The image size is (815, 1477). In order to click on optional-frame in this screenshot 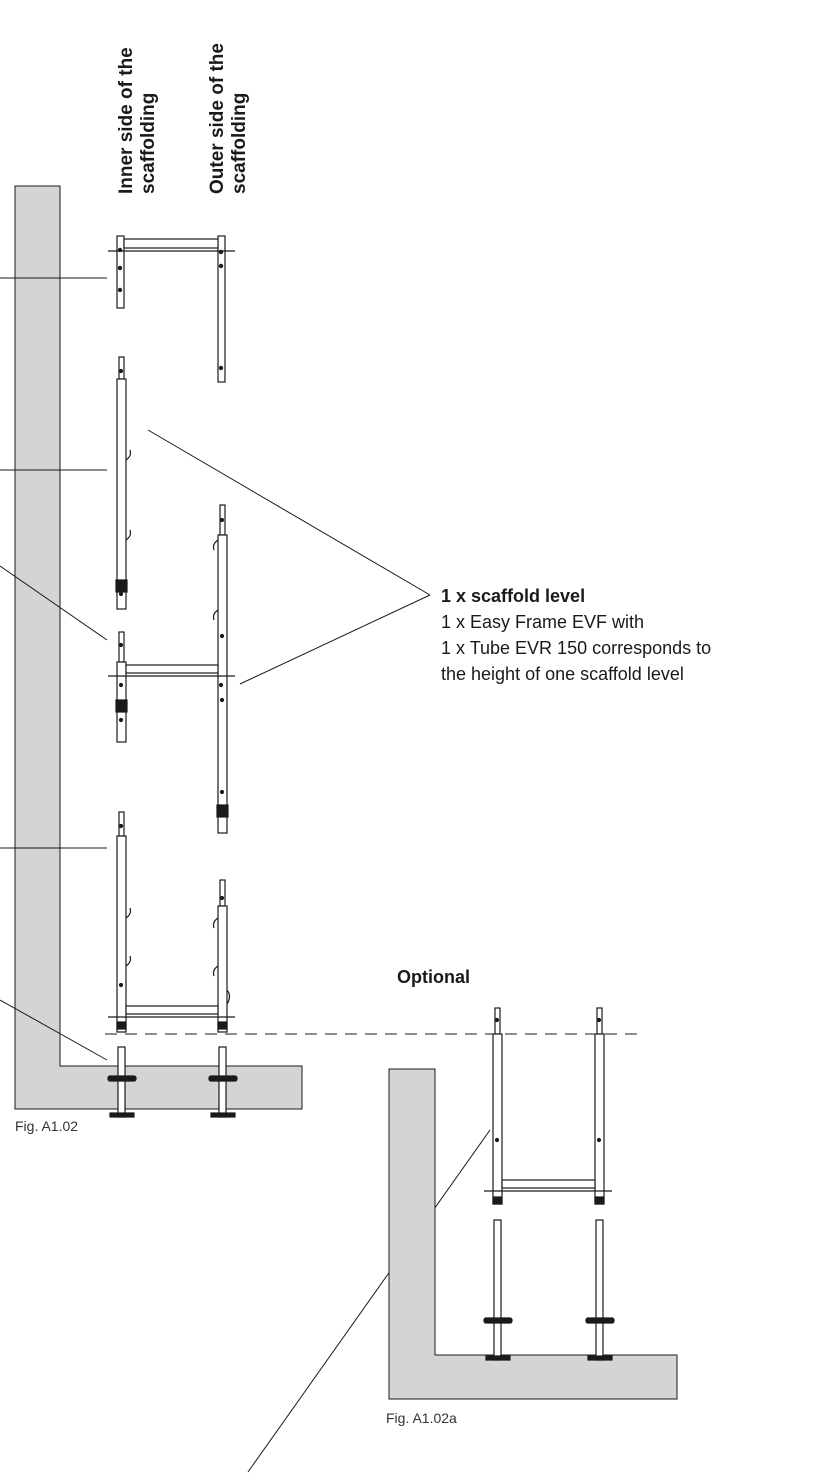, I will do `click(548, 1106)`.